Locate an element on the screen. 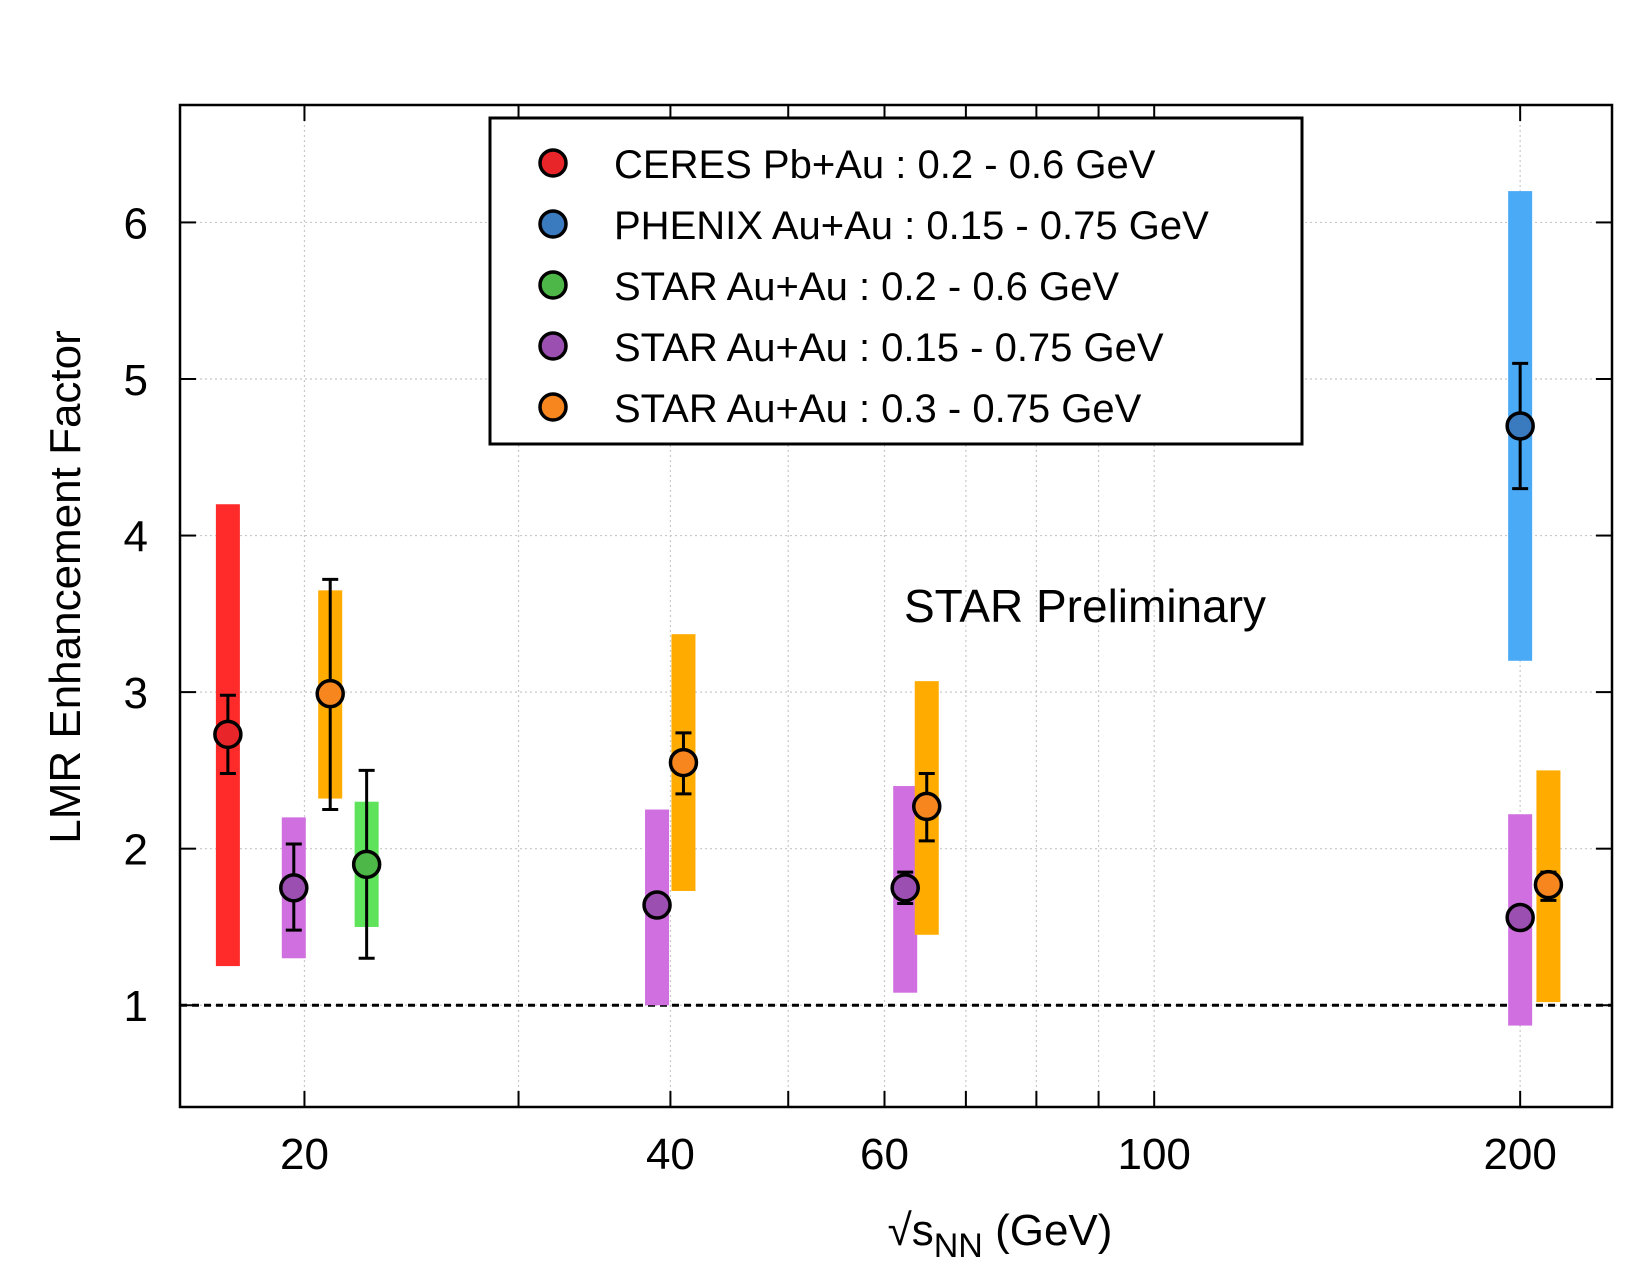  y-tick-label: 3 is located at coordinates (136, 693).